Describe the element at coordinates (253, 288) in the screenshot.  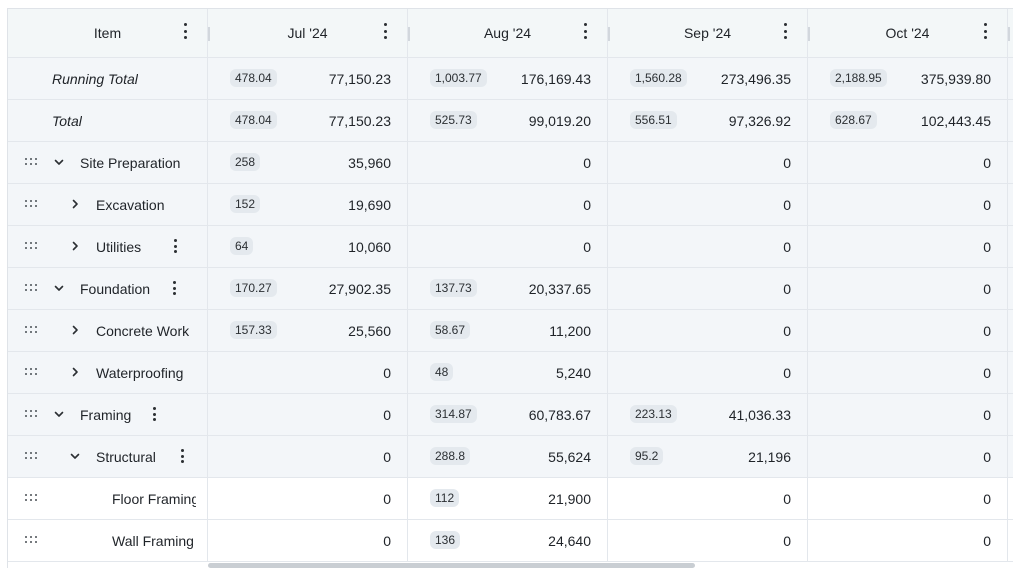
I see `hours-badge: 170.27` at that location.